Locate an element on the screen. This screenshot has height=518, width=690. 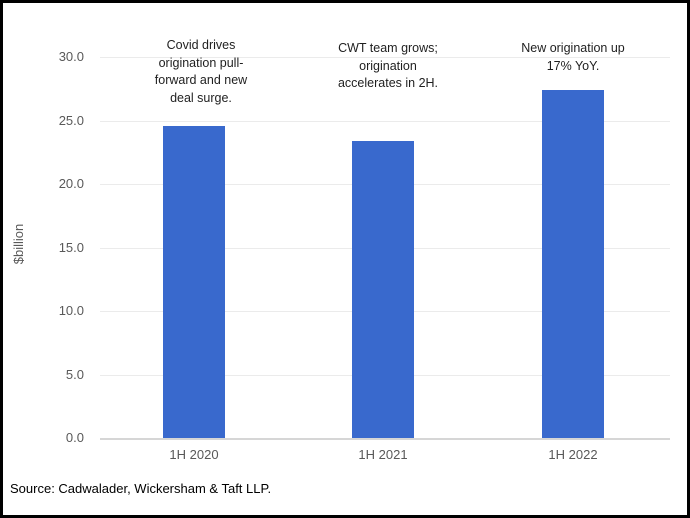
x-category-label: 1H 2020 is located at coordinates (194, 454).